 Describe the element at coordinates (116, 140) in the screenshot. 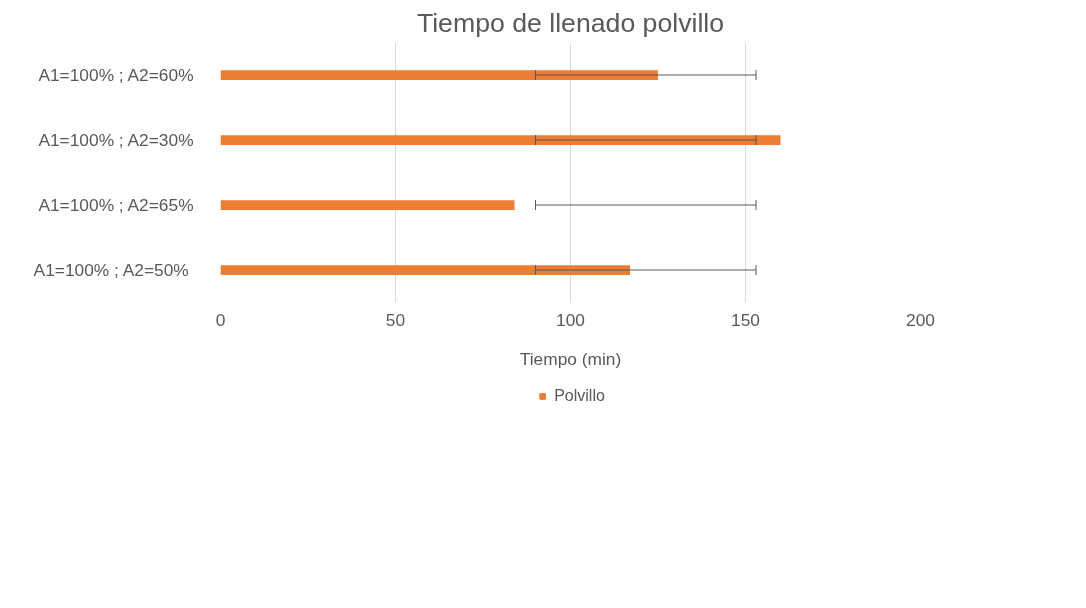

I see `y-tick-label: A1=100% ; A2=30%` at that location.